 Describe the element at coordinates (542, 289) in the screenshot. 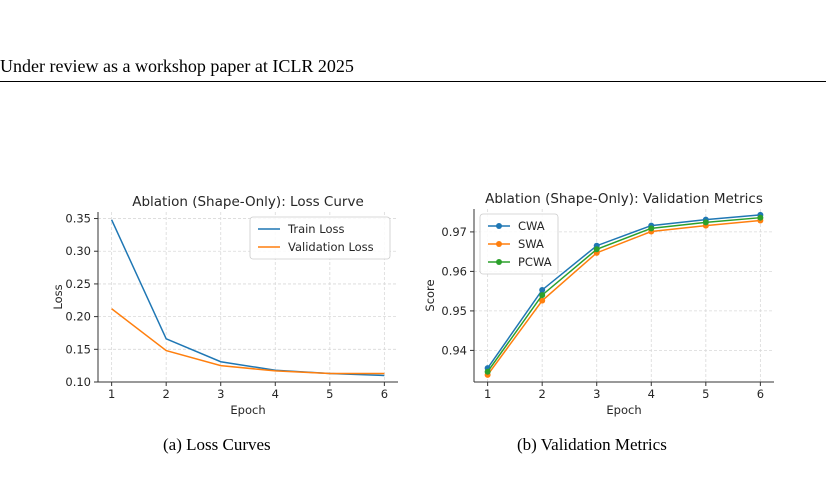

I see `data-point-cwa` at that location.